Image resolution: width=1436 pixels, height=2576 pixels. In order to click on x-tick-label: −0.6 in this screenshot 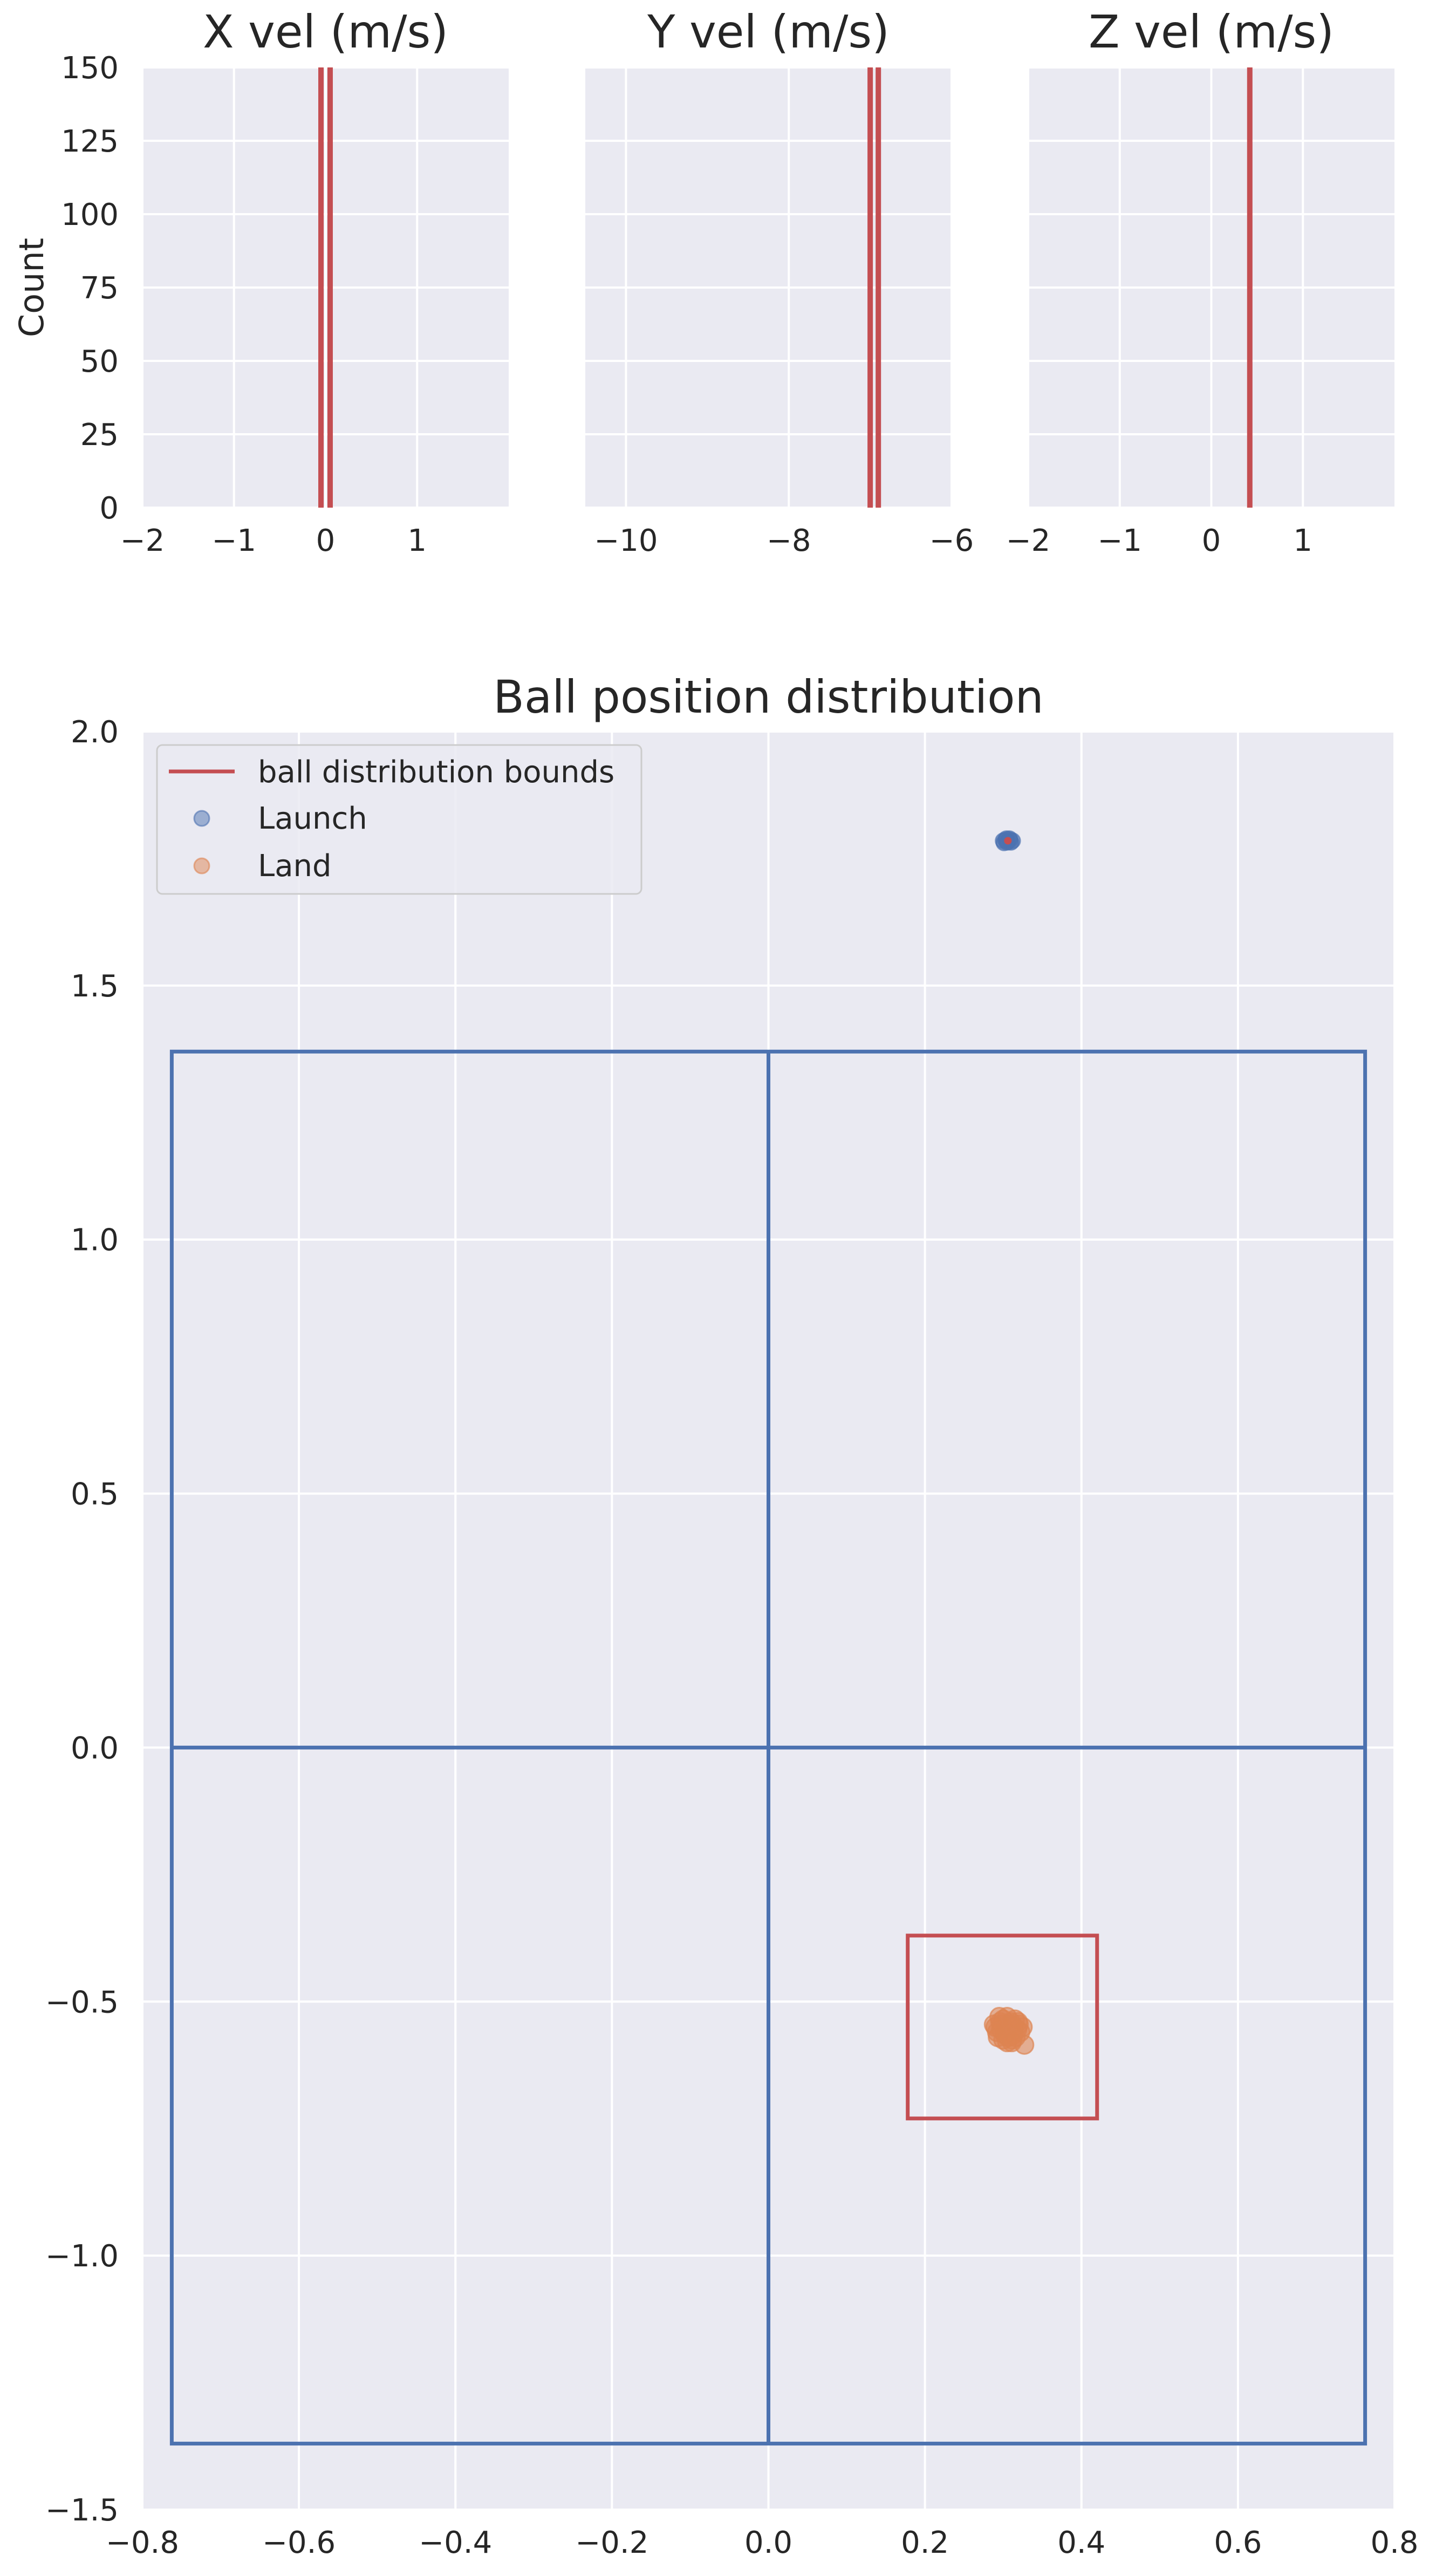, I will do `click(299, 2542)`.